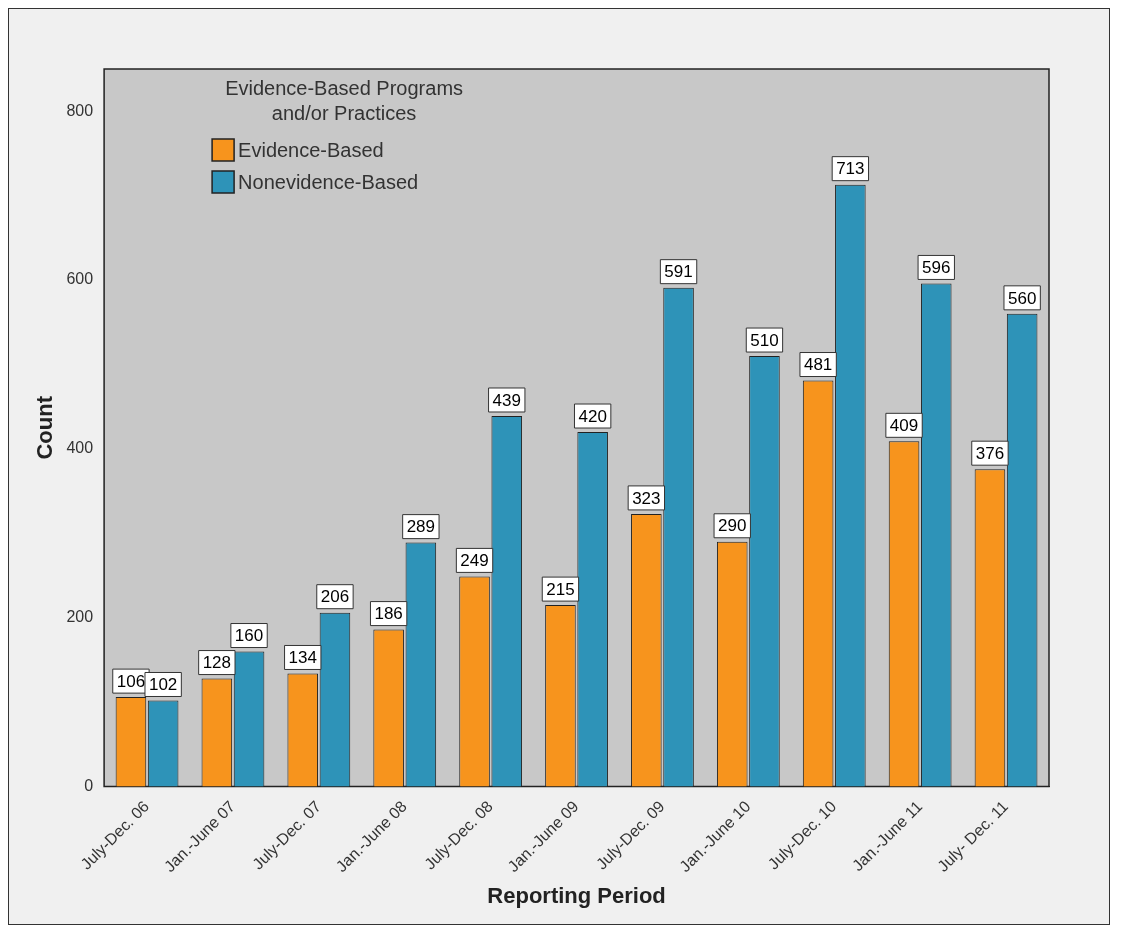 The height and width of the screenshot is (943, 1129). Describe the element at coordinates (764, 340) in the screenshot. I see `data-label: 510` at that location.